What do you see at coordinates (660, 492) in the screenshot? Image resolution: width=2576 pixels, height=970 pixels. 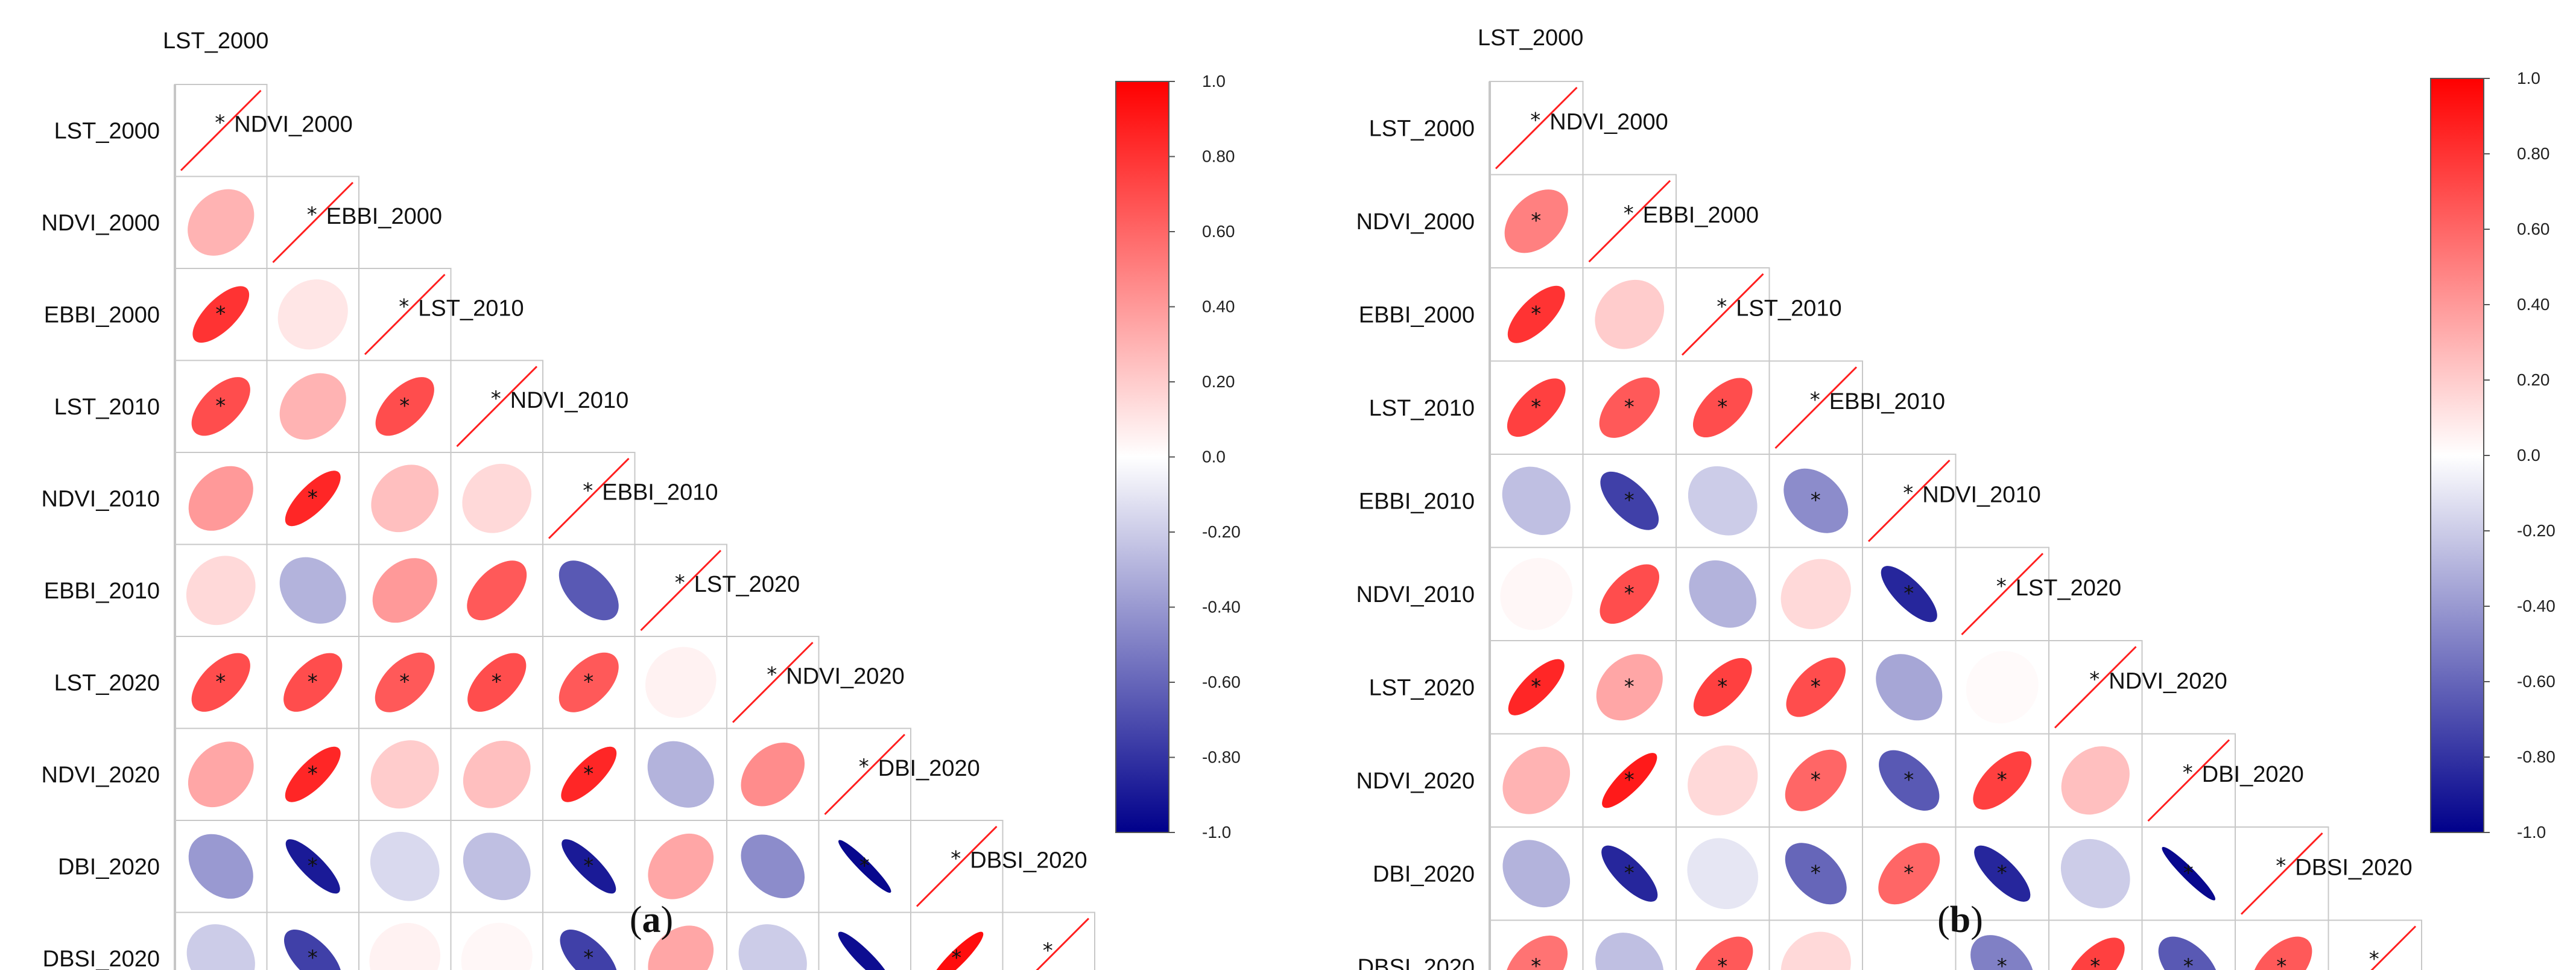 I see `diagonal-label: EBBI_2010` at bounding box center [660, 492].